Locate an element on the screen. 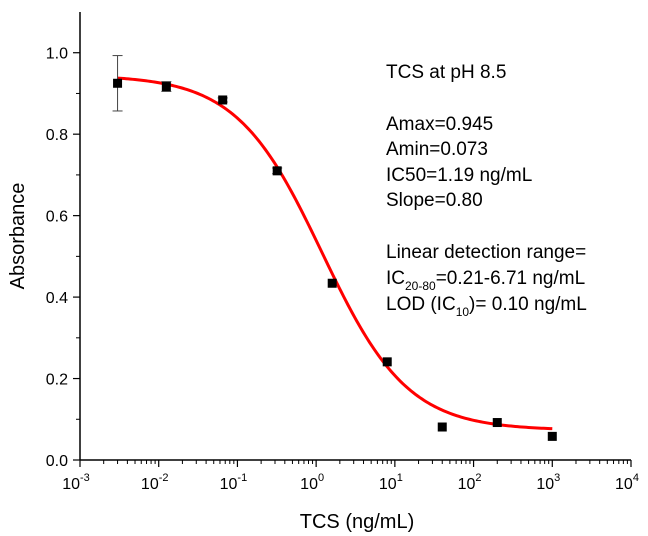 The width and height of the screenshot is (648, 536). annotation-slope: Slope=0.80 is located at coordinates (434, 200).